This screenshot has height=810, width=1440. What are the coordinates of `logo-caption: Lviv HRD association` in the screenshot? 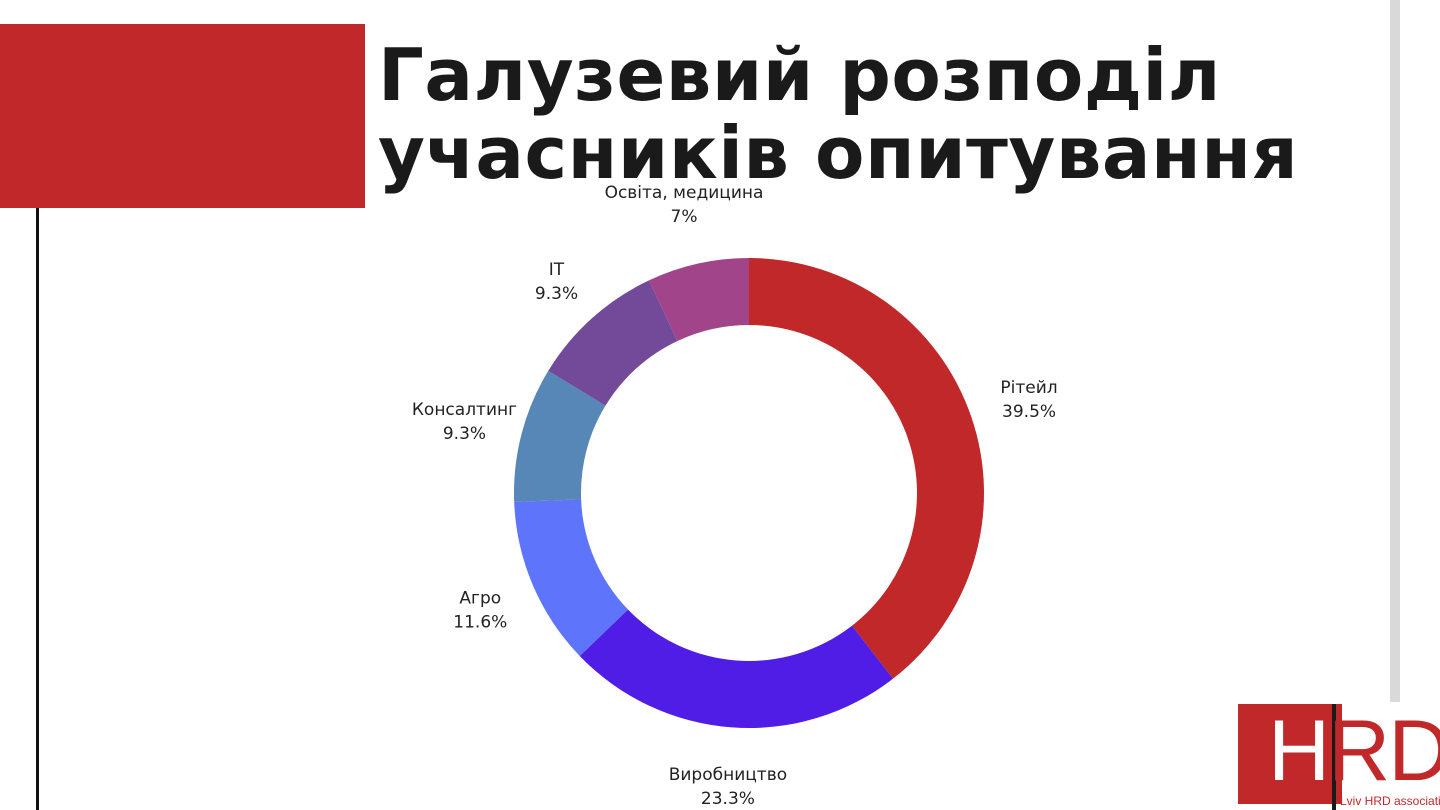 It's located at (1390, 801).